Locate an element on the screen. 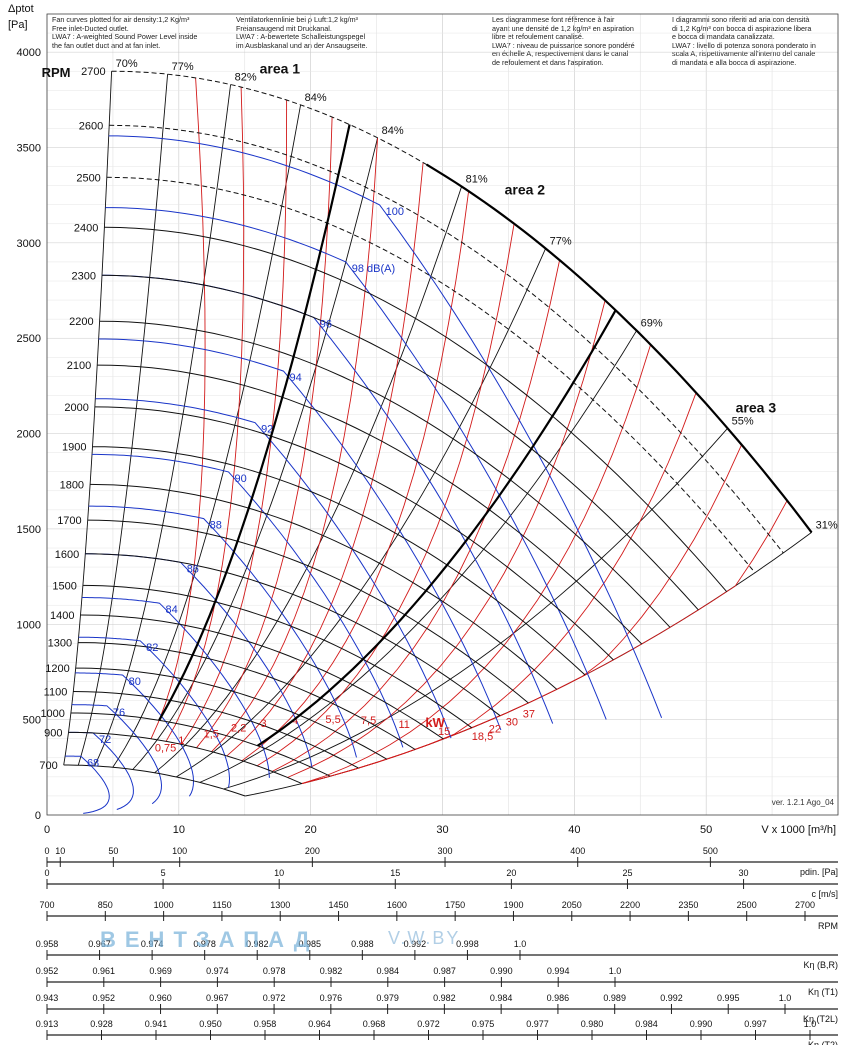 This screenshot has height=1045, width=860. rpm-label: 1300 is located at coordinates (60, 644).